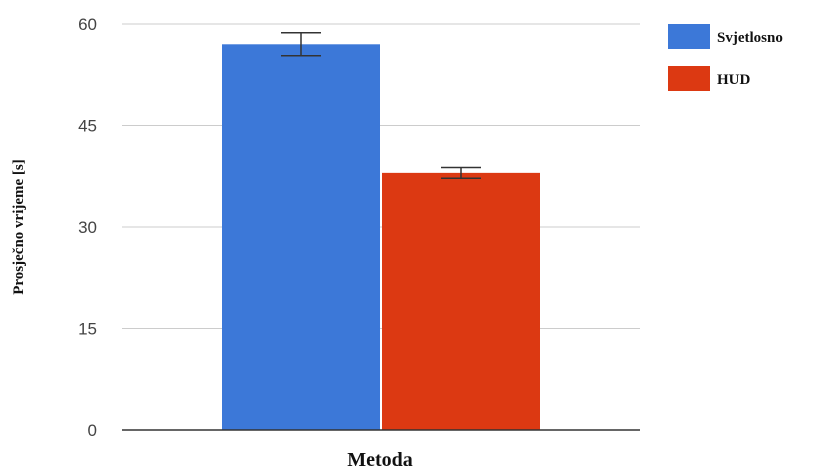 The height and width of the screenshot is (475, 819). I want to click on legend-swatch-svjetlosno, so click(689, 36).